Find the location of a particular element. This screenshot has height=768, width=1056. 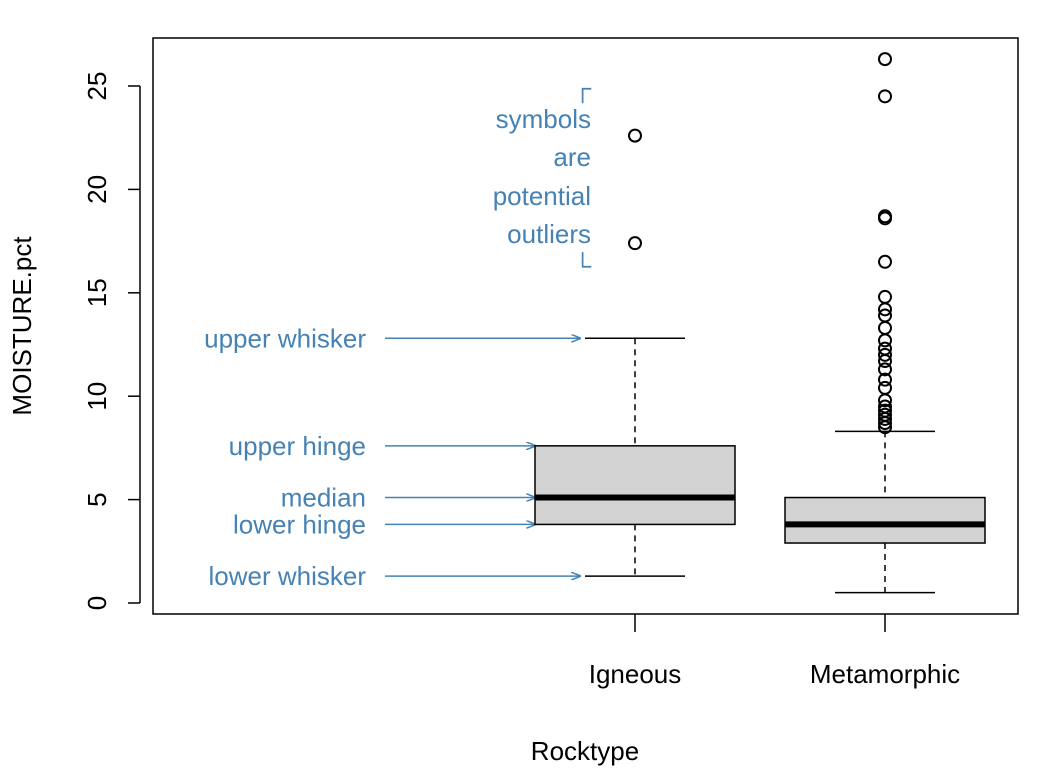

outlier-note-bracket-top: ┌ is located at coordinates (583, 89).